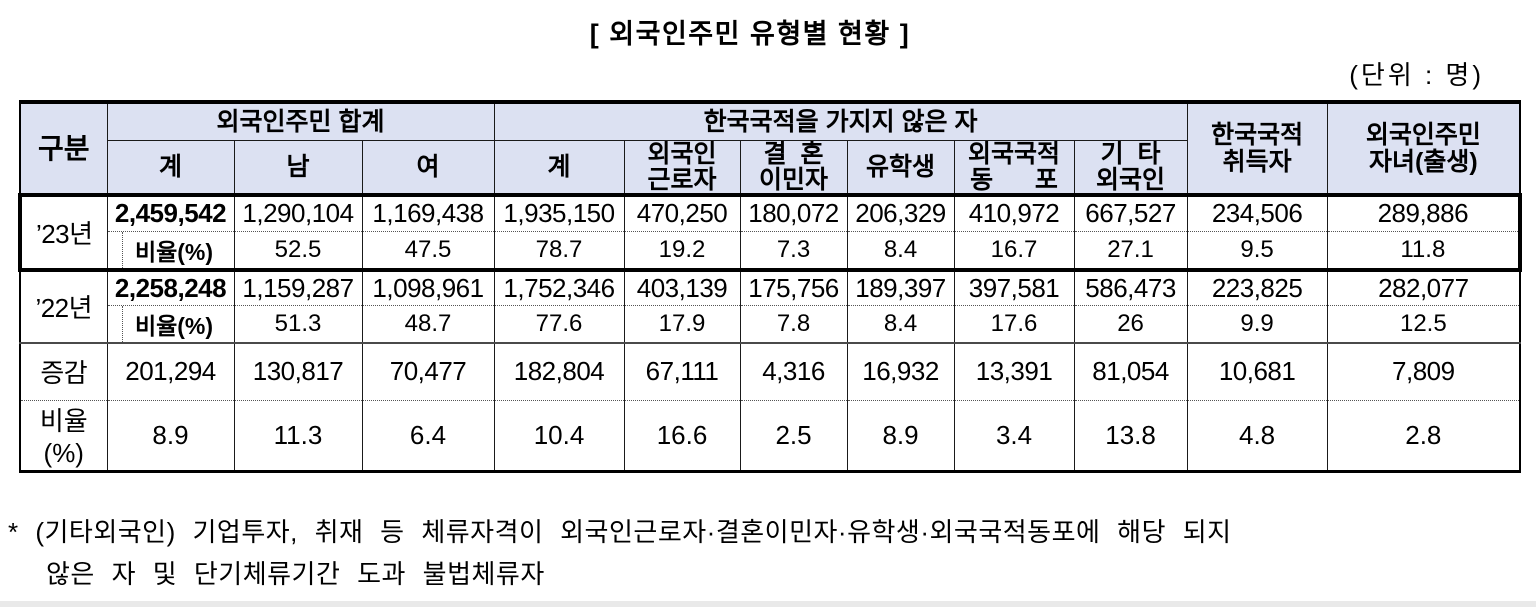 The image size is (1536, 609). I want to click on header-student: 유학생, so click(900, 167).